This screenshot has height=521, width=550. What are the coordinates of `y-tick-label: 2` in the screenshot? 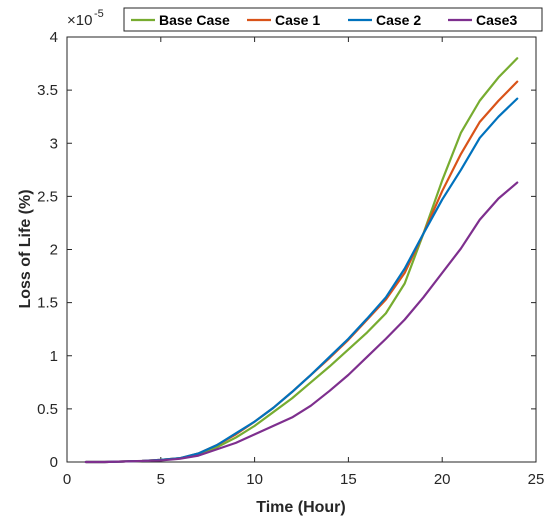 It's located at (54, 250).